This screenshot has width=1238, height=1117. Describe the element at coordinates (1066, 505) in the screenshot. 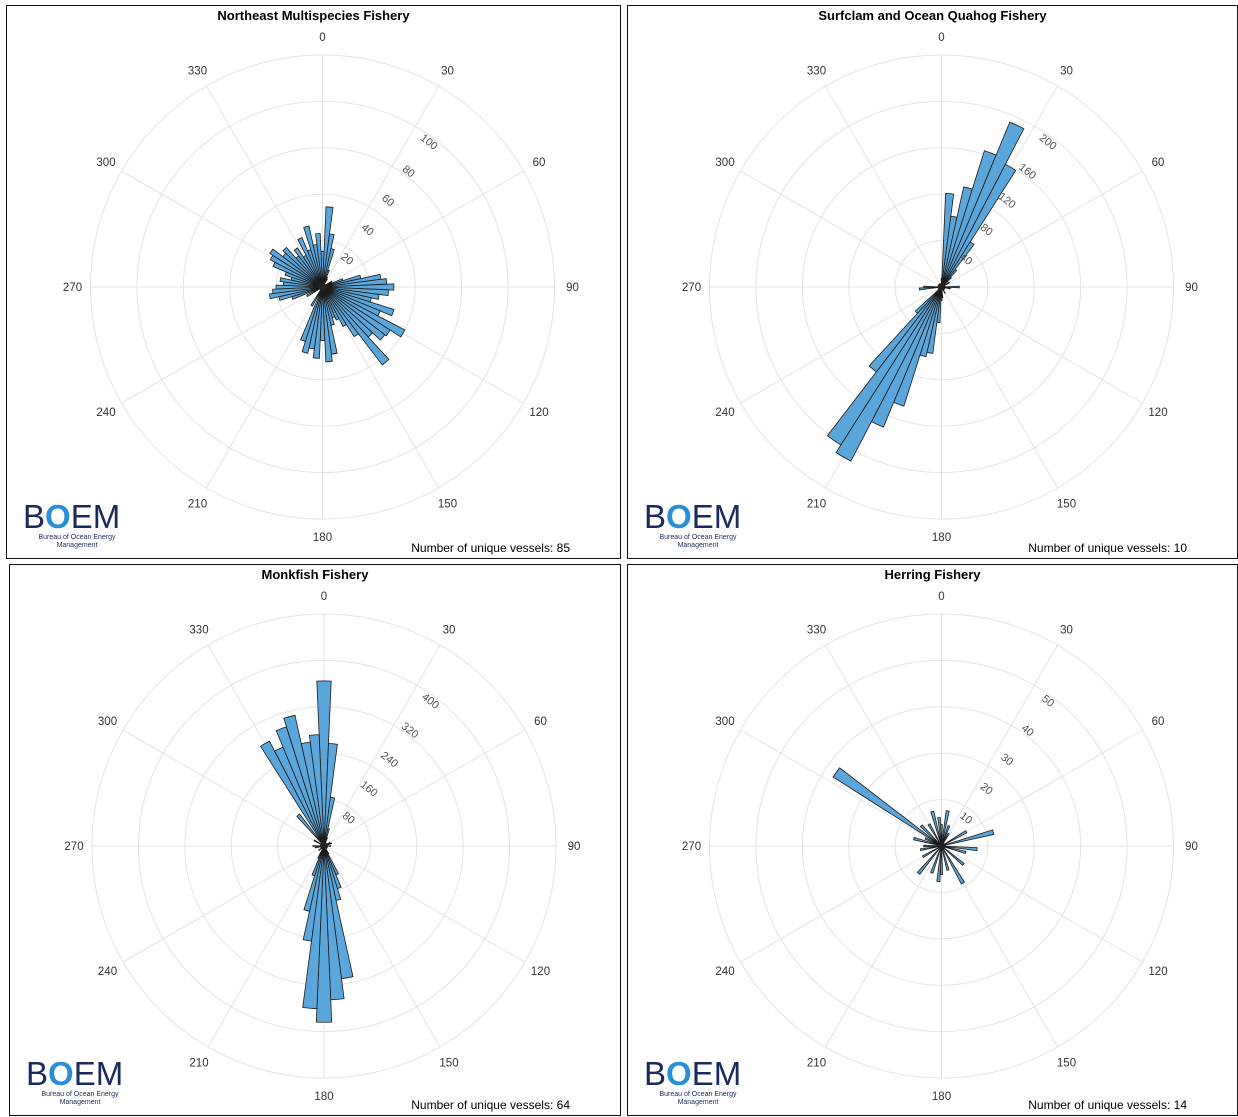

I see `angle-label: 150` at that location.